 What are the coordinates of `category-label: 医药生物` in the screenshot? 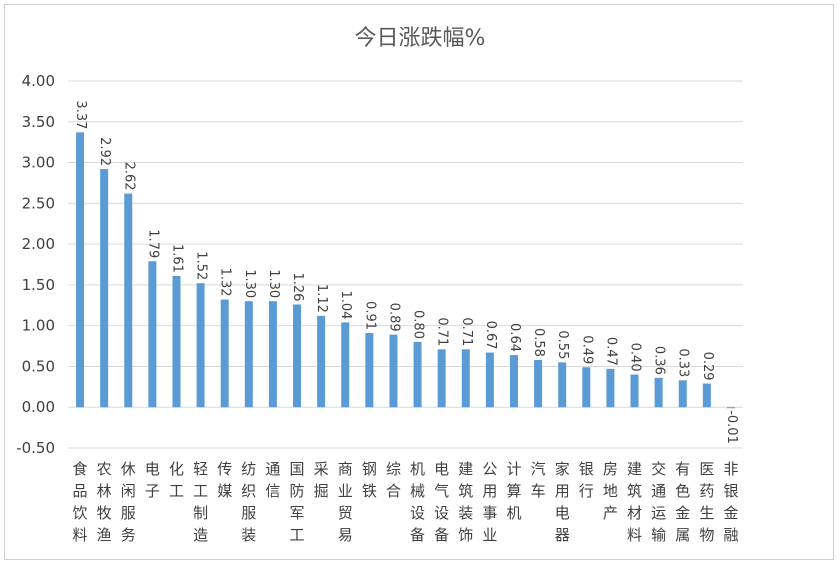 It's located at (706, 502).